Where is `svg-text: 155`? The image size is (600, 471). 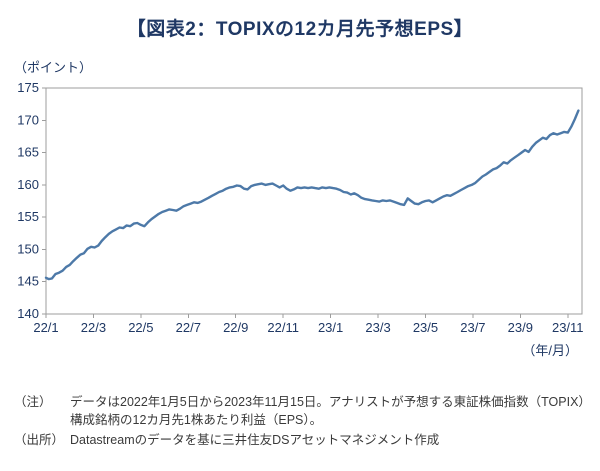 svg-text: 155 is located at coordinates (28, 216).